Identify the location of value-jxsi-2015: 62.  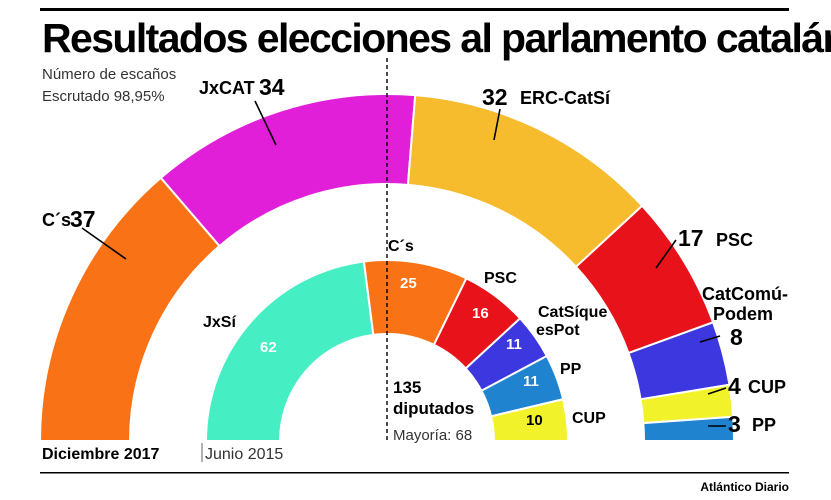
(268, 347).